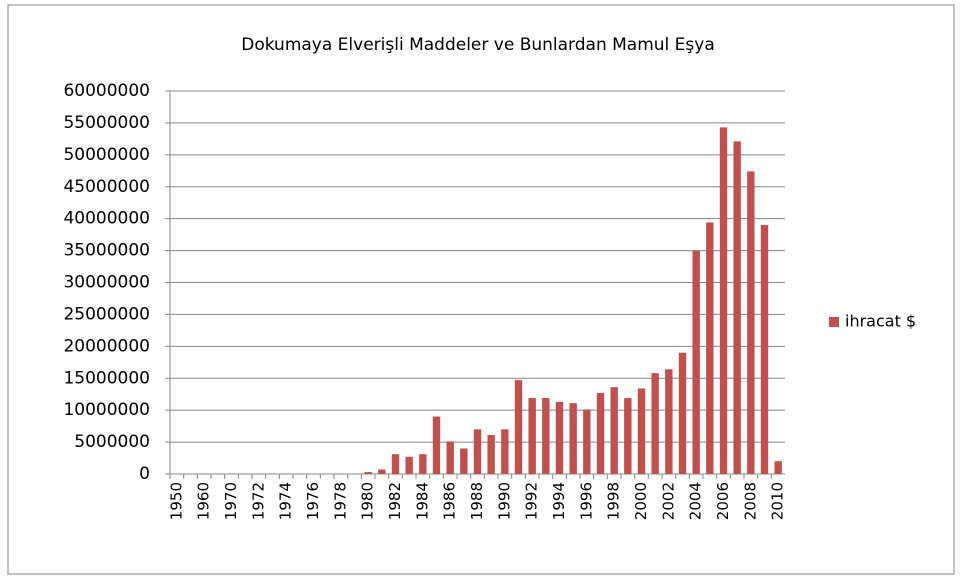  What do you see at coordinates (106, 187) in the screenshot?
I see `y-tick-label: 45000000` at bounding box center [106, 187].